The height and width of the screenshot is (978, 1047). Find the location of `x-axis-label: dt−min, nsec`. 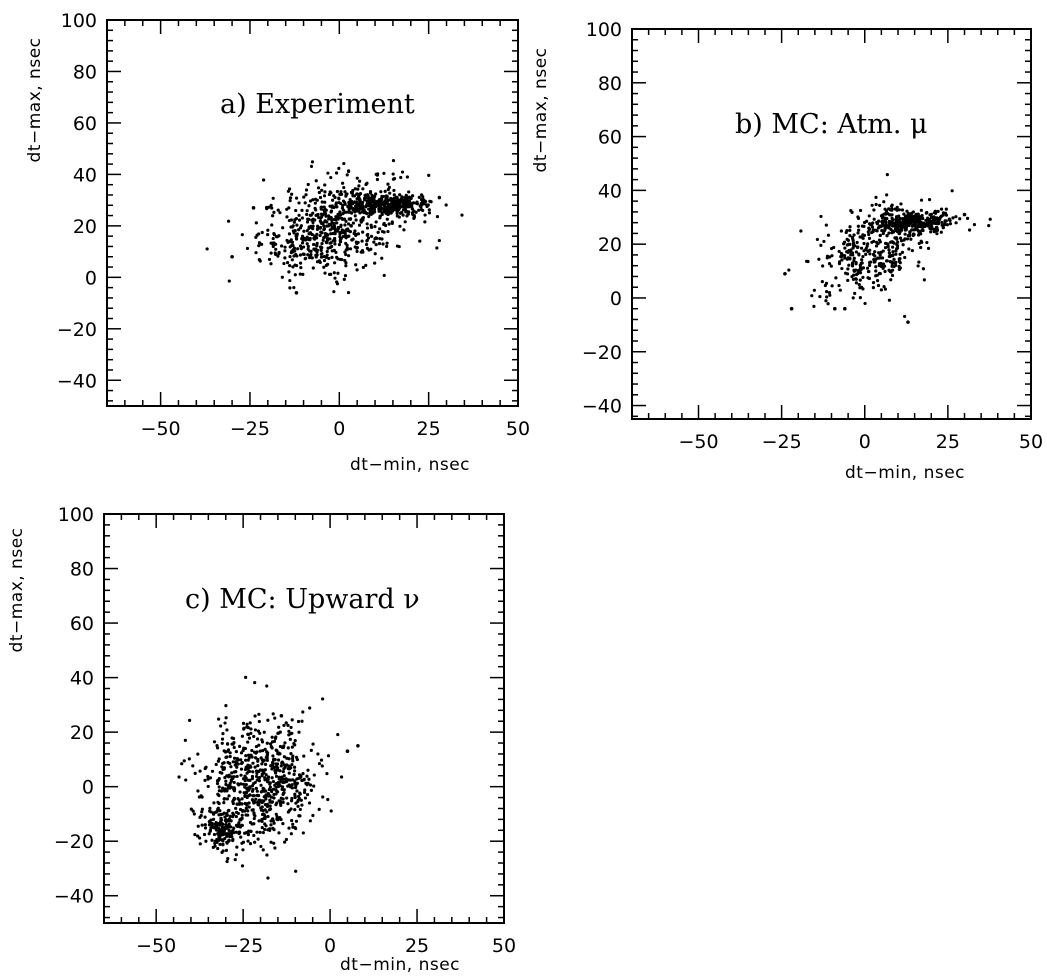

x-axis-label: dt−min, nsec is located at coordinates (410, 465).